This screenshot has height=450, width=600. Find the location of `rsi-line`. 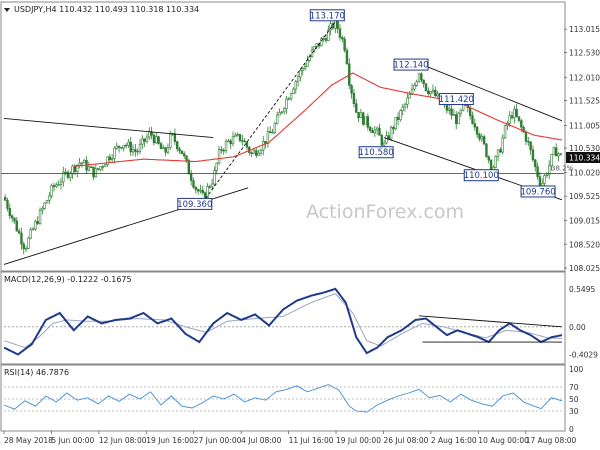

rsi-line is located at coordinates (283, 398).